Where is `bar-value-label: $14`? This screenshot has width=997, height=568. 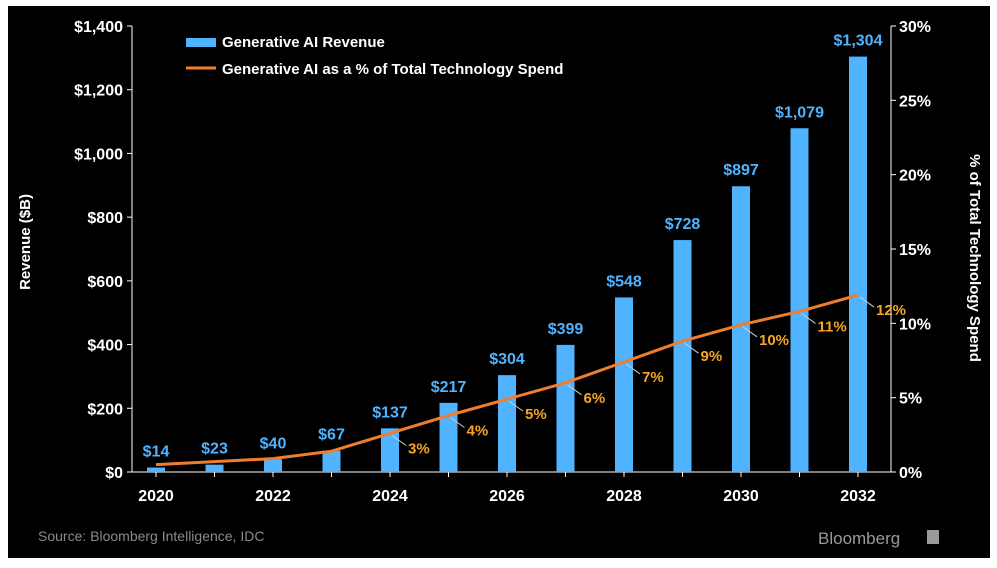 bar-value-label: $14 is located at coordinates (156, 452).